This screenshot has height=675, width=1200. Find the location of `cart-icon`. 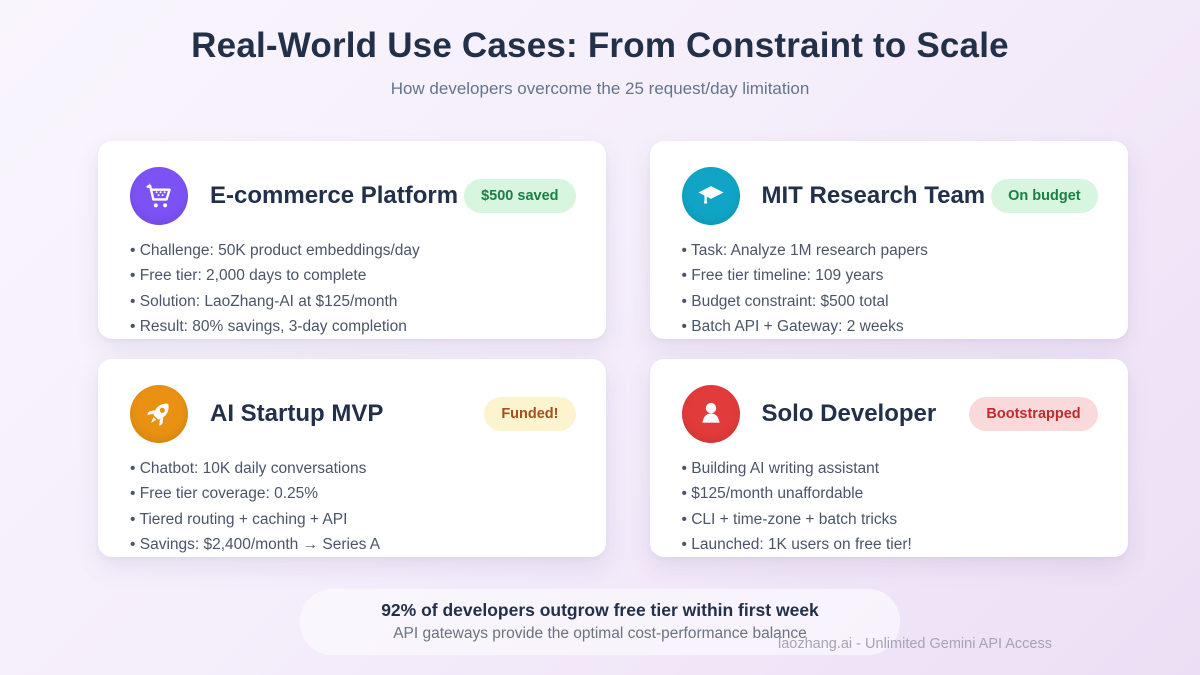

cart-icon is located at coordinates (159, 196).